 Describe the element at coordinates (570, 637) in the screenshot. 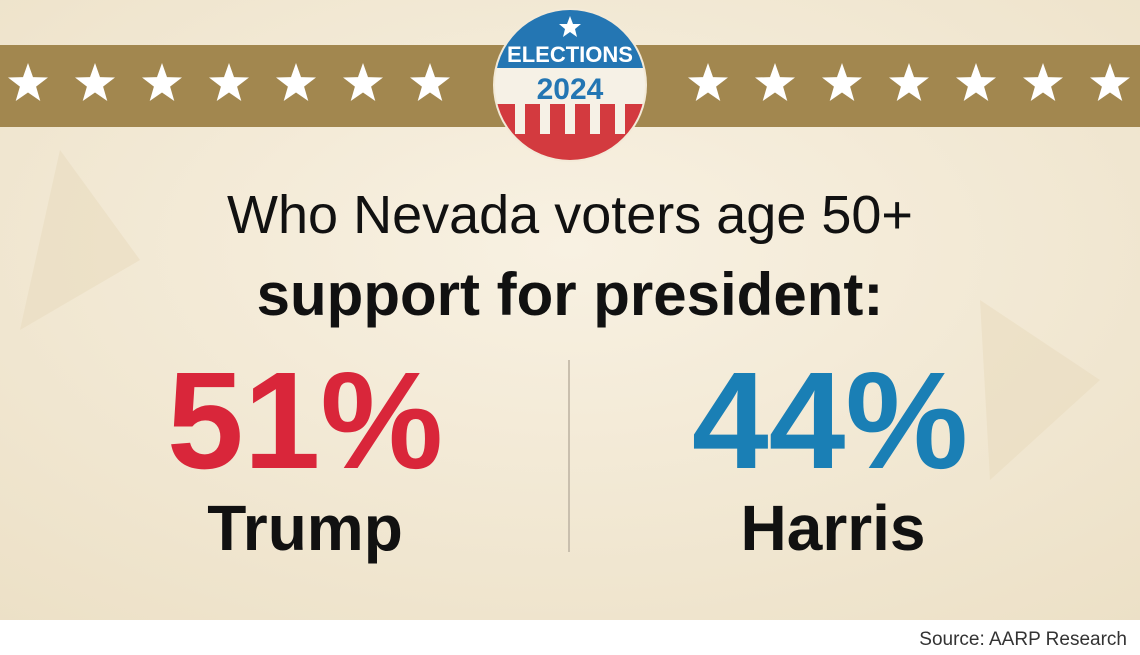

I see `footer-strip` at that location.